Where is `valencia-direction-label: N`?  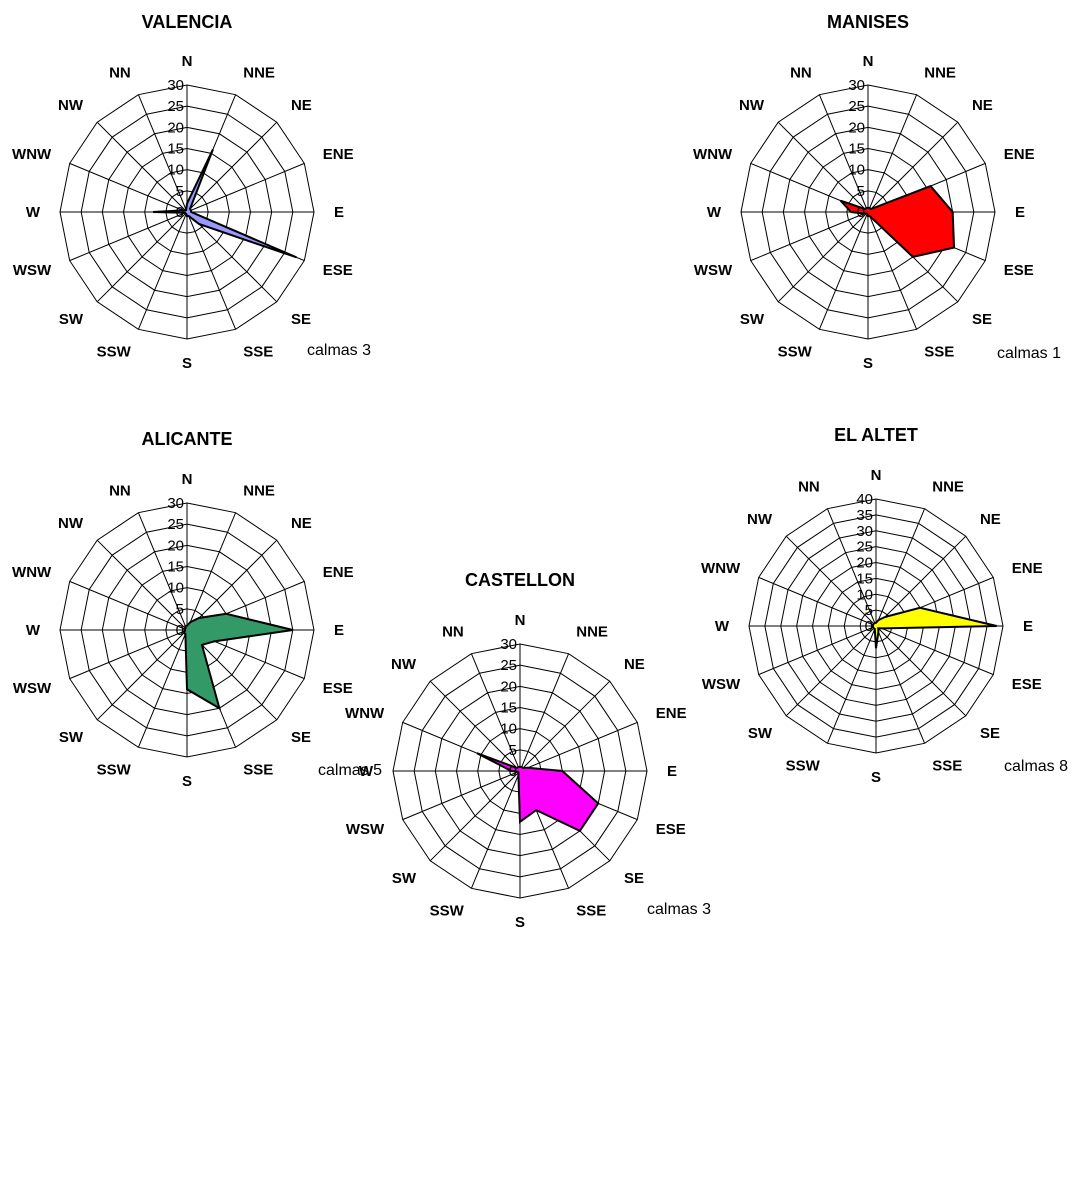
valencia-direction-label: N is located at coordinates (187, 61).